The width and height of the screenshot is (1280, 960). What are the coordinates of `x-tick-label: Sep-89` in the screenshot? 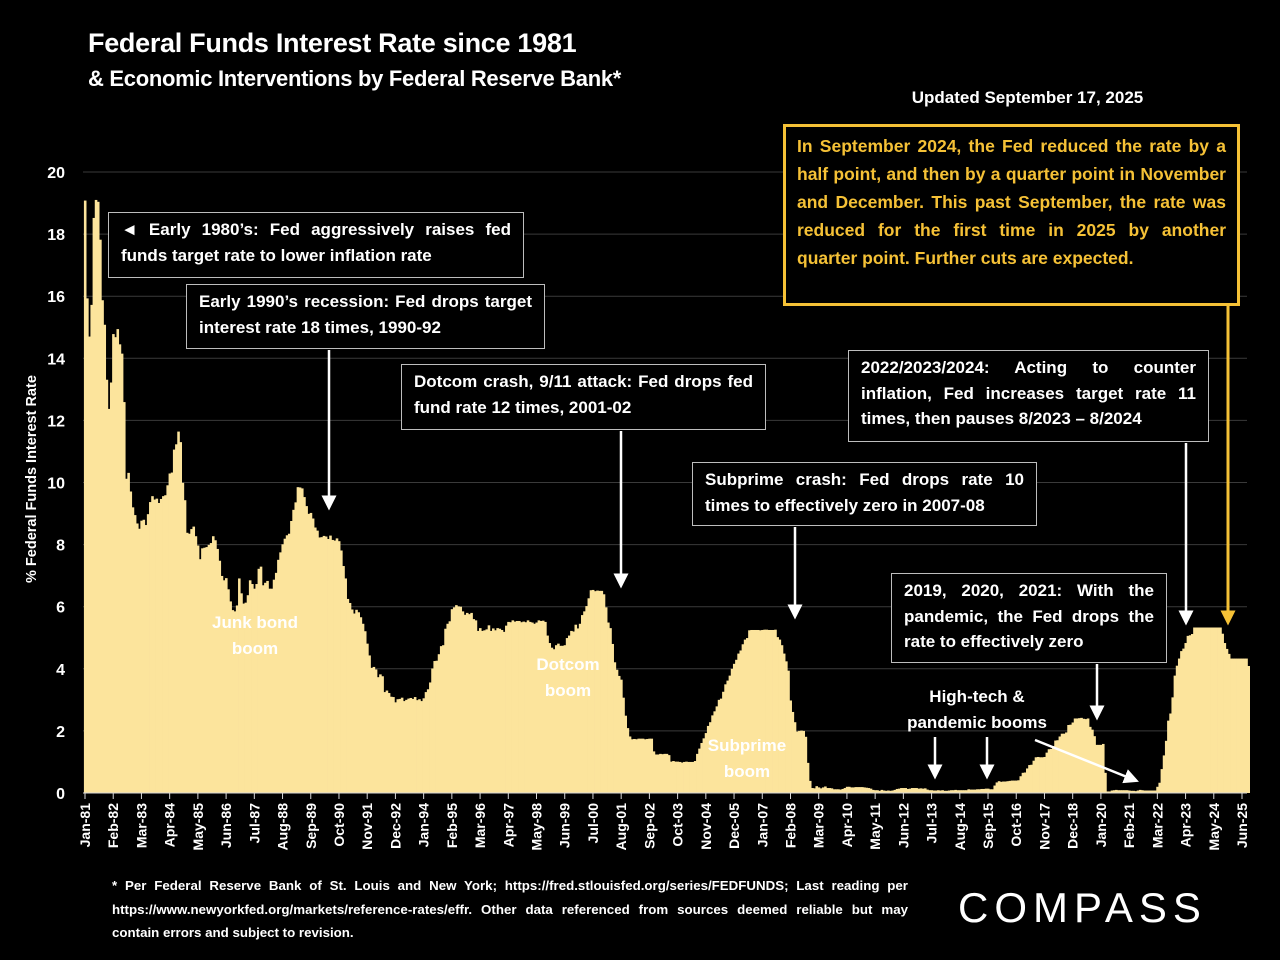 It's located at (311, 826).